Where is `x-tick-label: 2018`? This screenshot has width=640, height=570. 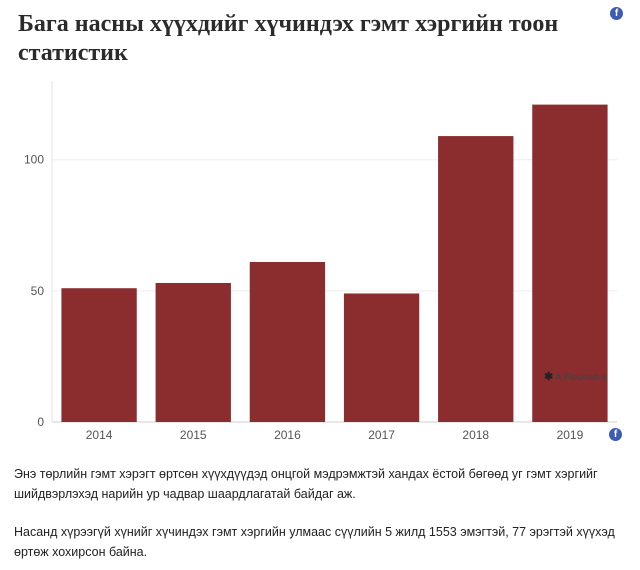
x-tick-label: 2018 is located at coordinates (475, 435).